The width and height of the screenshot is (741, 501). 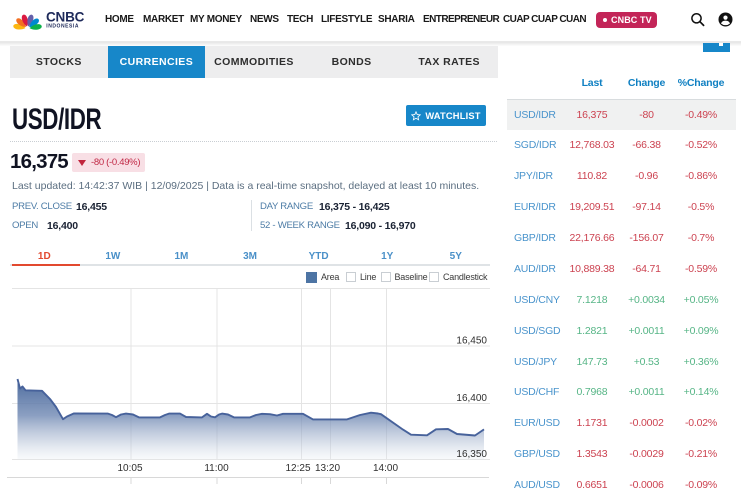 What do you see at coordinates (471, 454) in the screenshot?
I see `svg-text: 16,350` at bounding box center [471, 454].